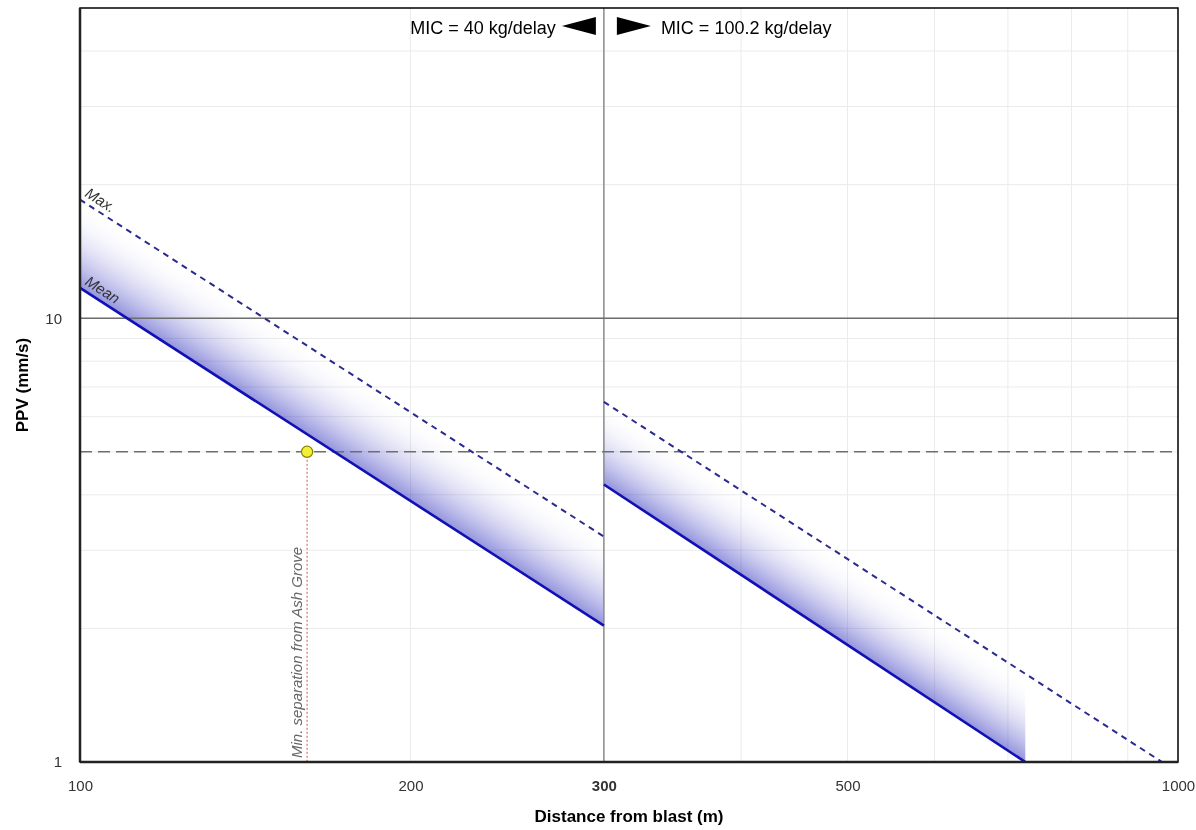 The height and width of the screenshot is (830, 1196). What do you see at coordinates (1178, 785) in the screenshot?
I see `x-tick-label: 1000` at bounding box center [1178, 785].